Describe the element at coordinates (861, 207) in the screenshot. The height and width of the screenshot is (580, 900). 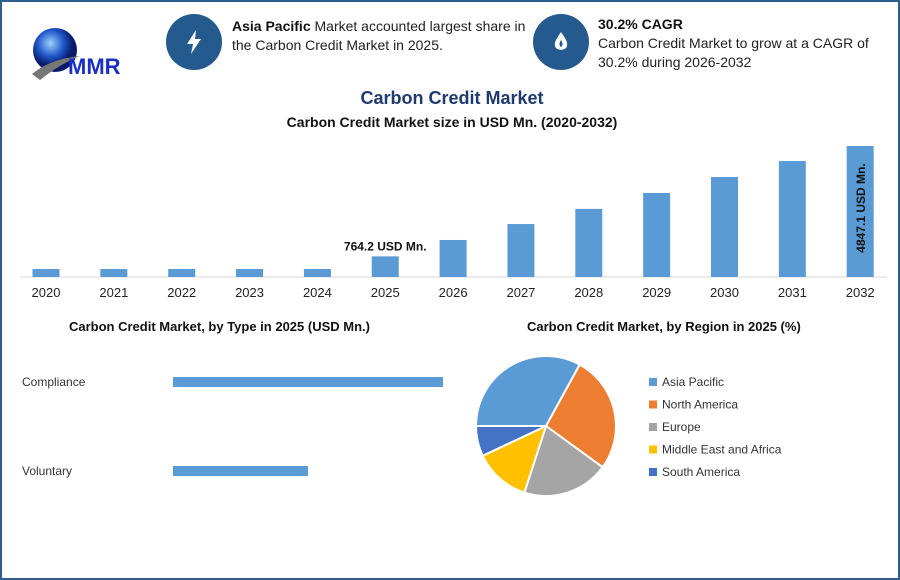
I see `data-label: 4847.1 USD Mn.` at that location.